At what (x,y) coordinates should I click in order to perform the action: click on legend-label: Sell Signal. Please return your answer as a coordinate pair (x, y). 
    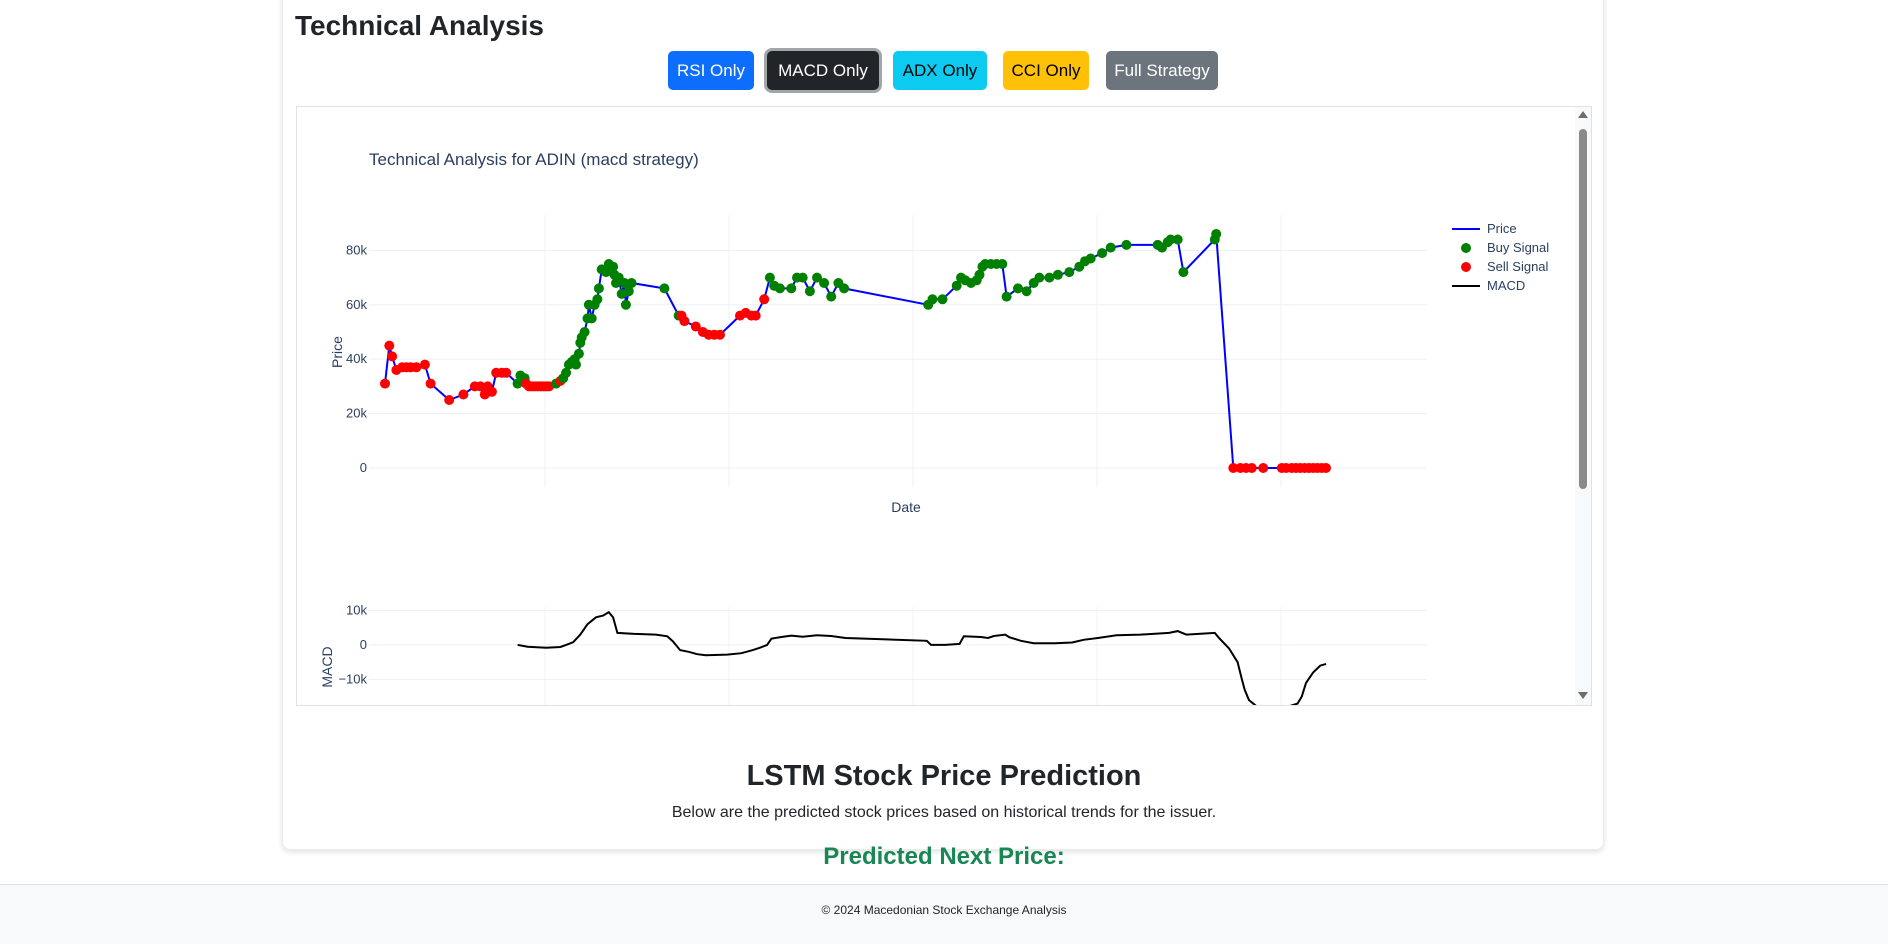
    Looking at the image, I should click on (1518, 266).